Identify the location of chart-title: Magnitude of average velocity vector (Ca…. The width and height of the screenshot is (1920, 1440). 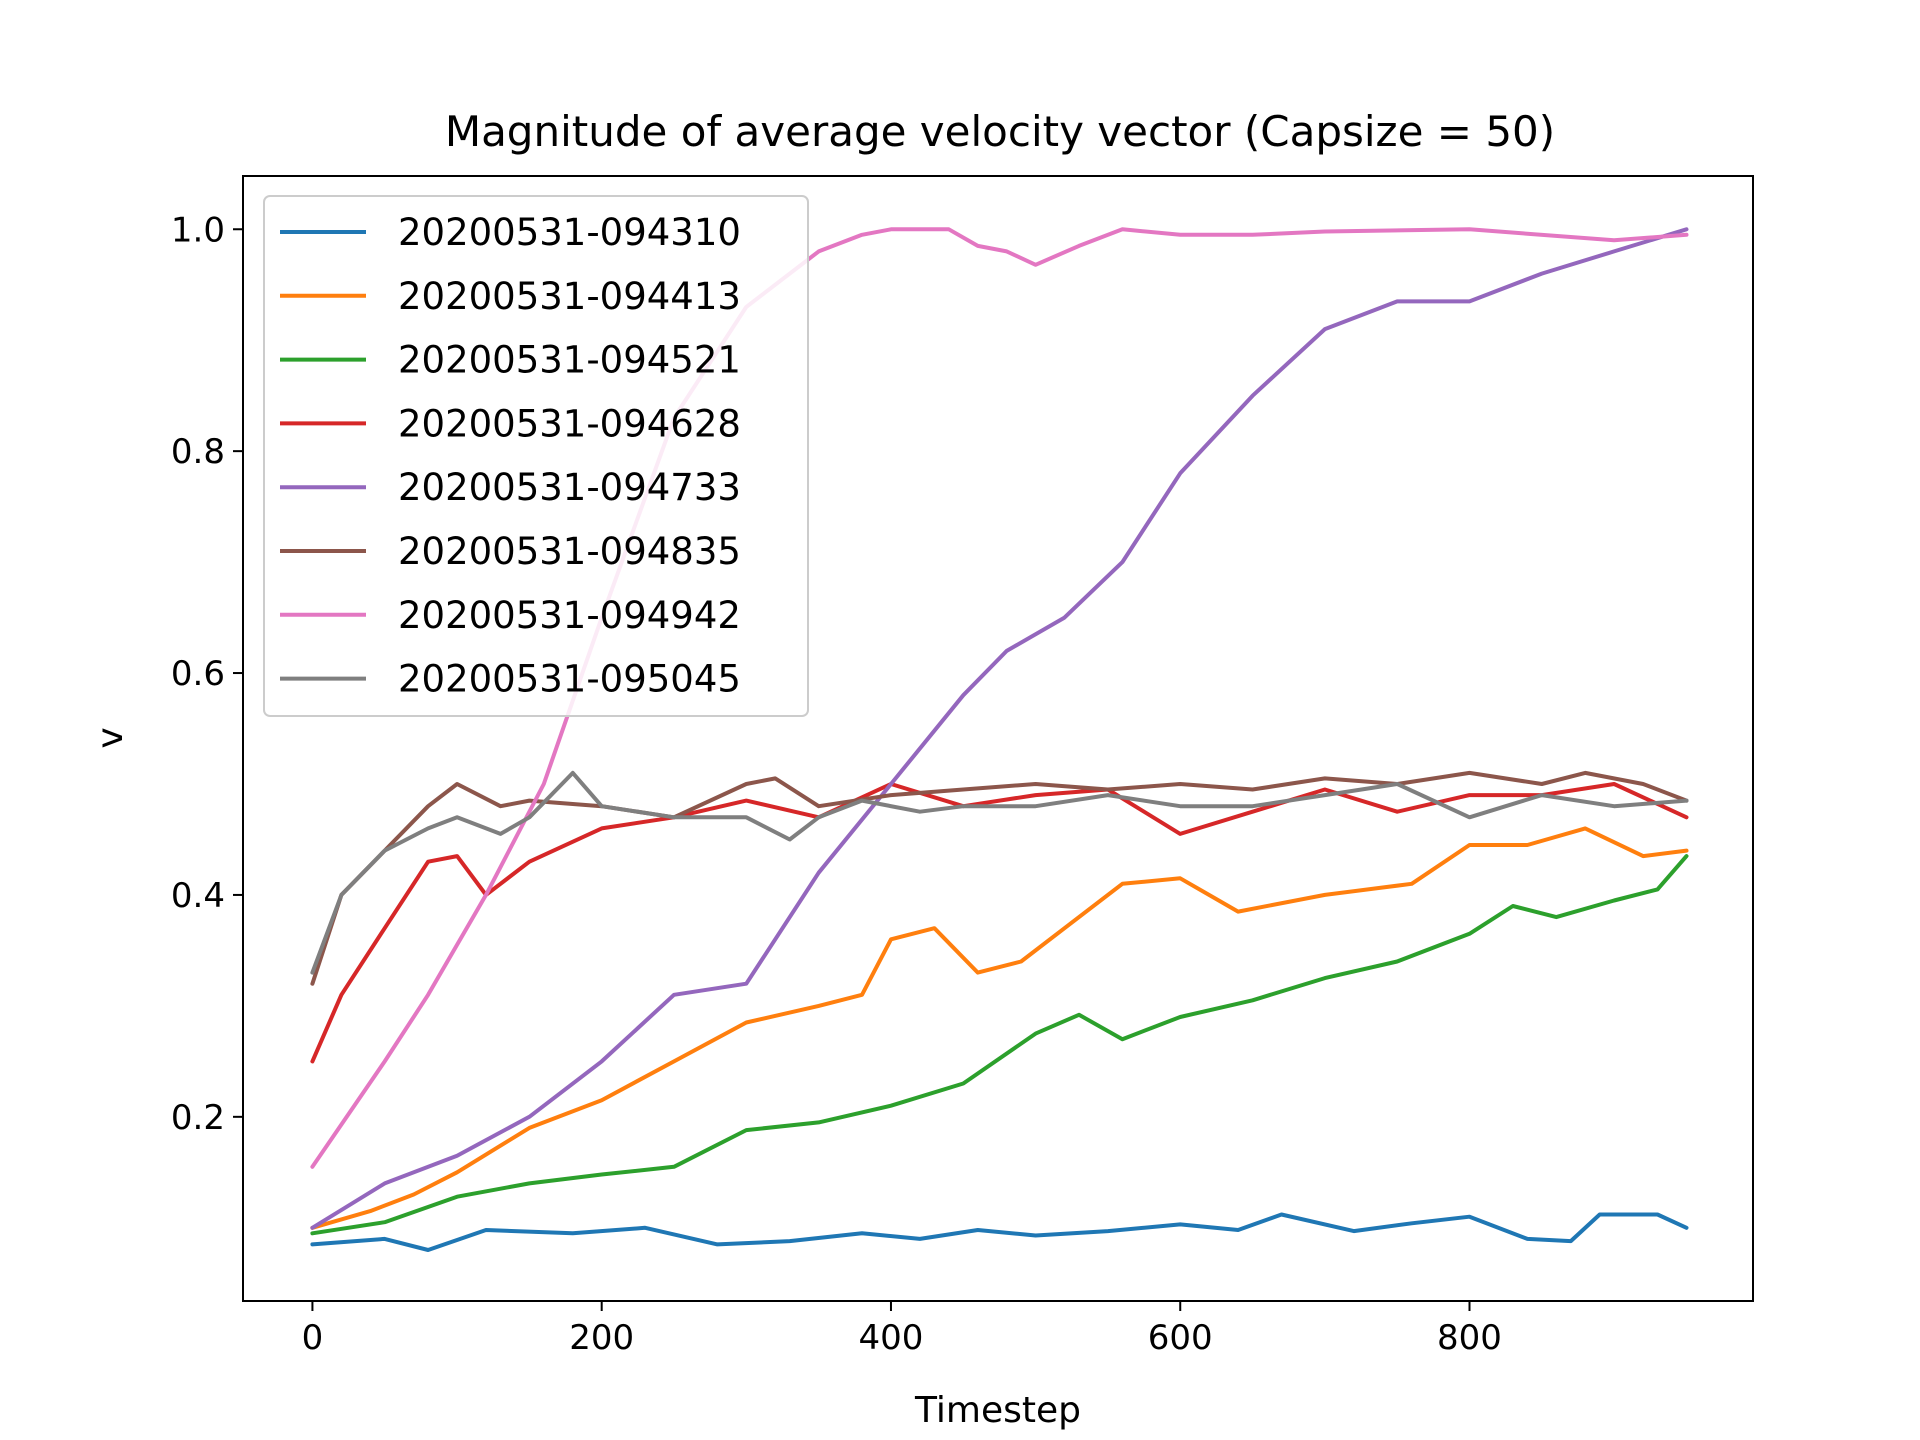
(1000, 131).